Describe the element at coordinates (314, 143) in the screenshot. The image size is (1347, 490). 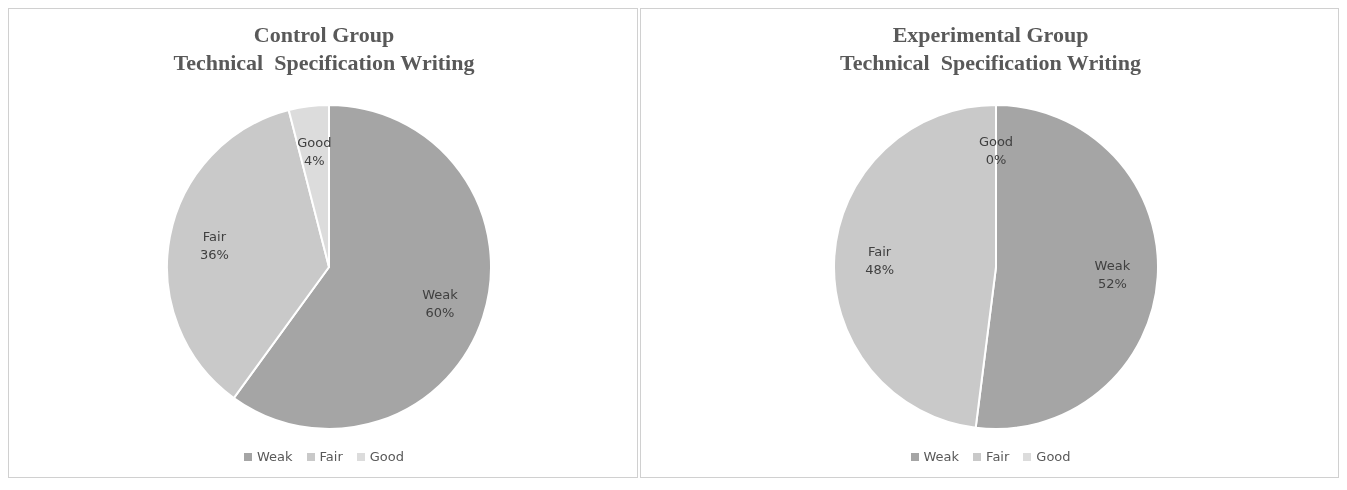
I see `slice-label: Good` at that location.